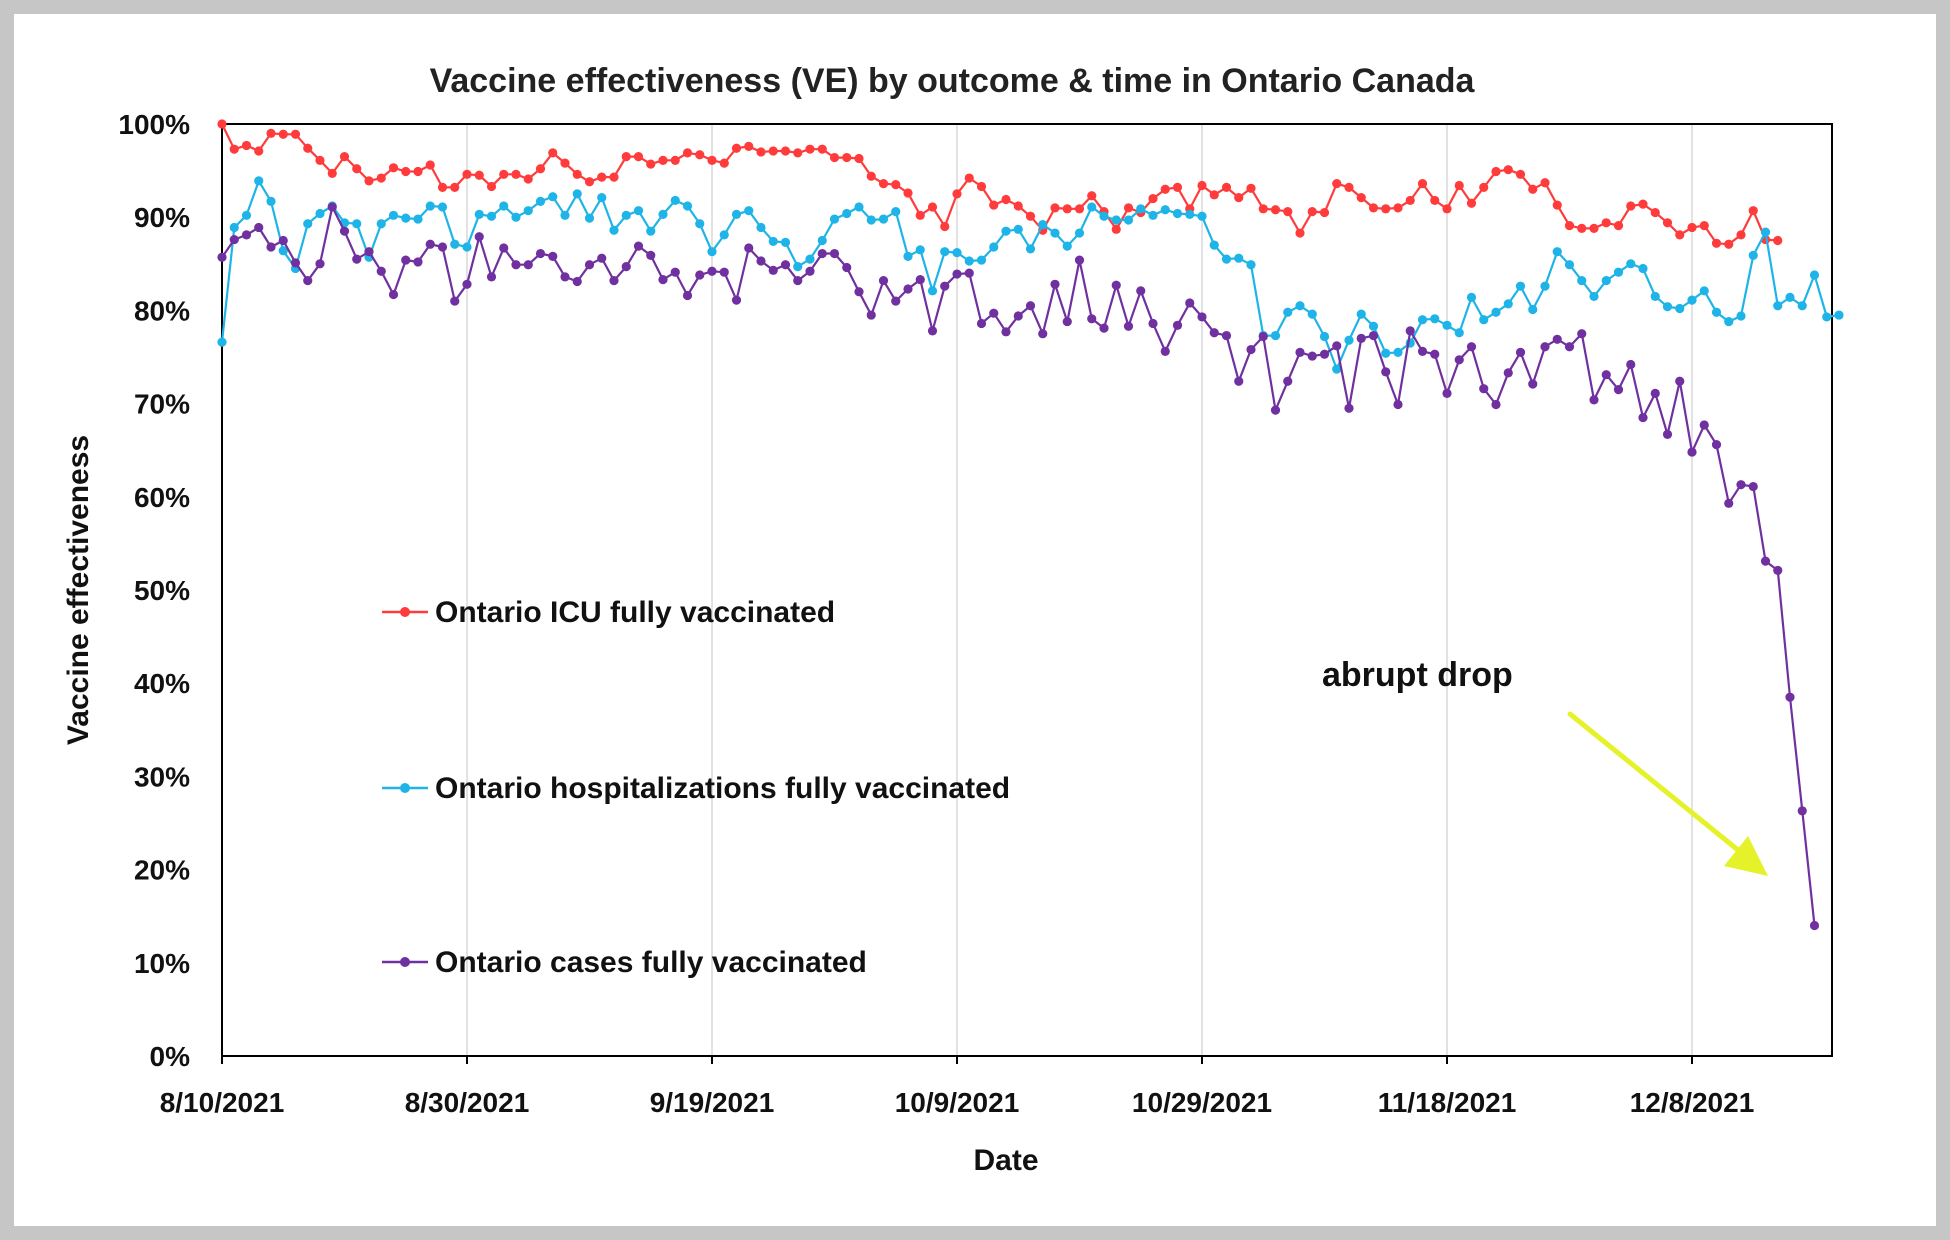  Describe the element at coordinates (957, 1102) in the screenshot. I see `x-tick-label: 10/9/2021` at that location.